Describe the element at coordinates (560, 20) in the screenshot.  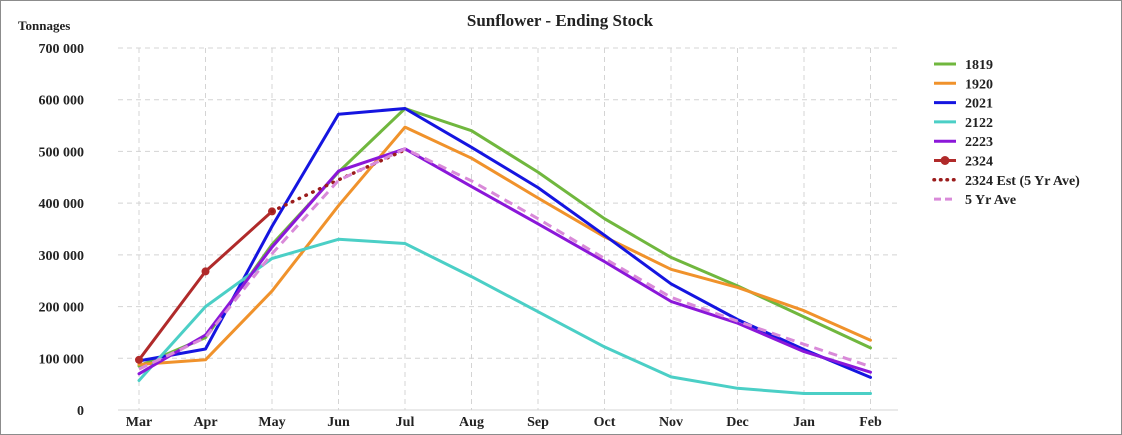
I see `chart-title: Sunflower - Ending Stock` at that location.